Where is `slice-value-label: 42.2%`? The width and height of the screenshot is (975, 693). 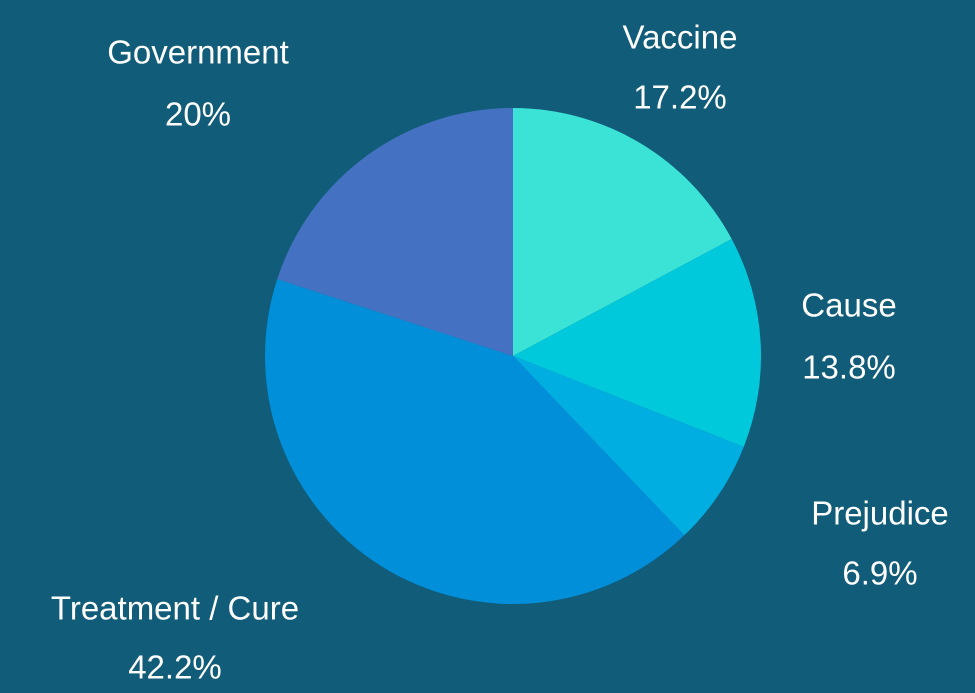 slice-value-label: 42.2% is located at coordinates (175, 667).